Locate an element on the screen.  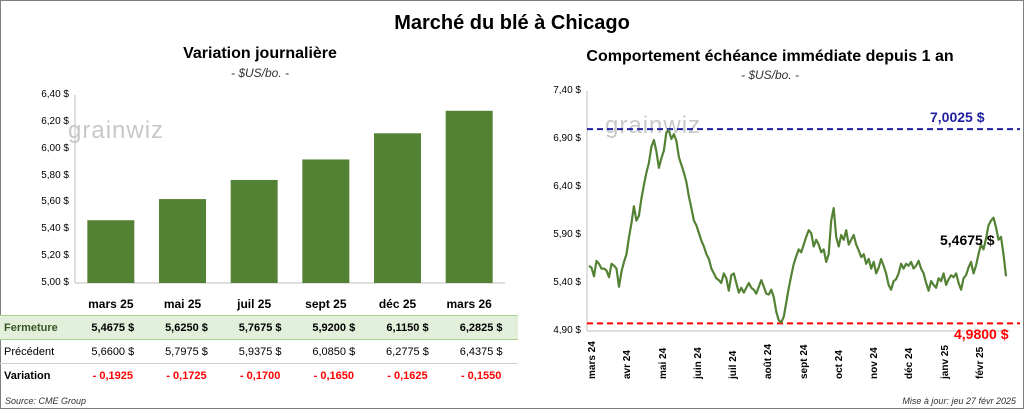
y-tick-label: 5,80 $ is located at coordinates (55, 175).